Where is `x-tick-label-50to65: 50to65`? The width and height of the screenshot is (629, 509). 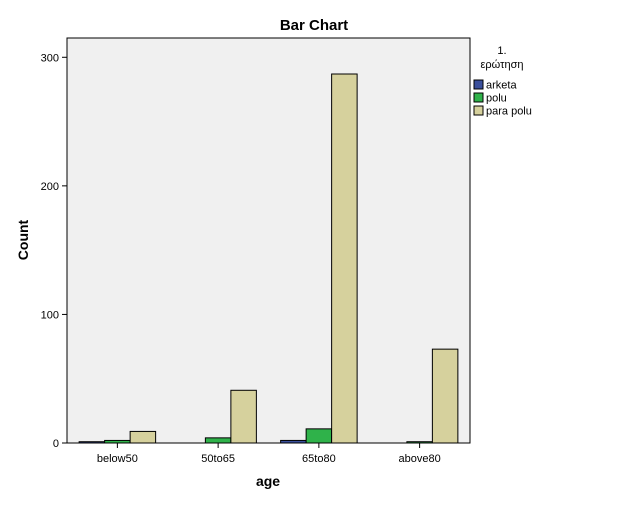 x-tick-label-50to65: 50to65 is located at coordinates (218, 459).